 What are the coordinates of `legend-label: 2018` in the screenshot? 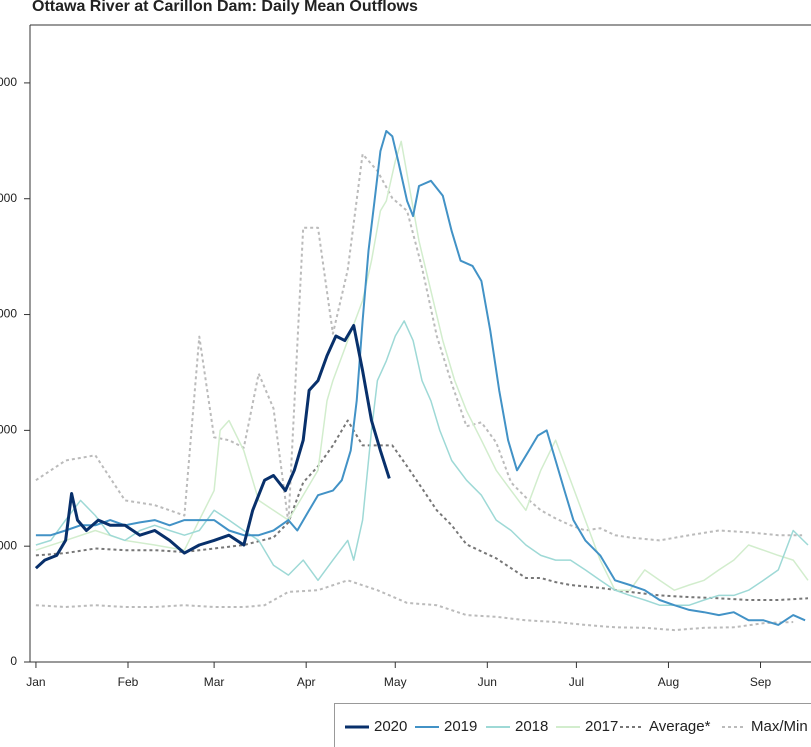 It's located at (531, 726).